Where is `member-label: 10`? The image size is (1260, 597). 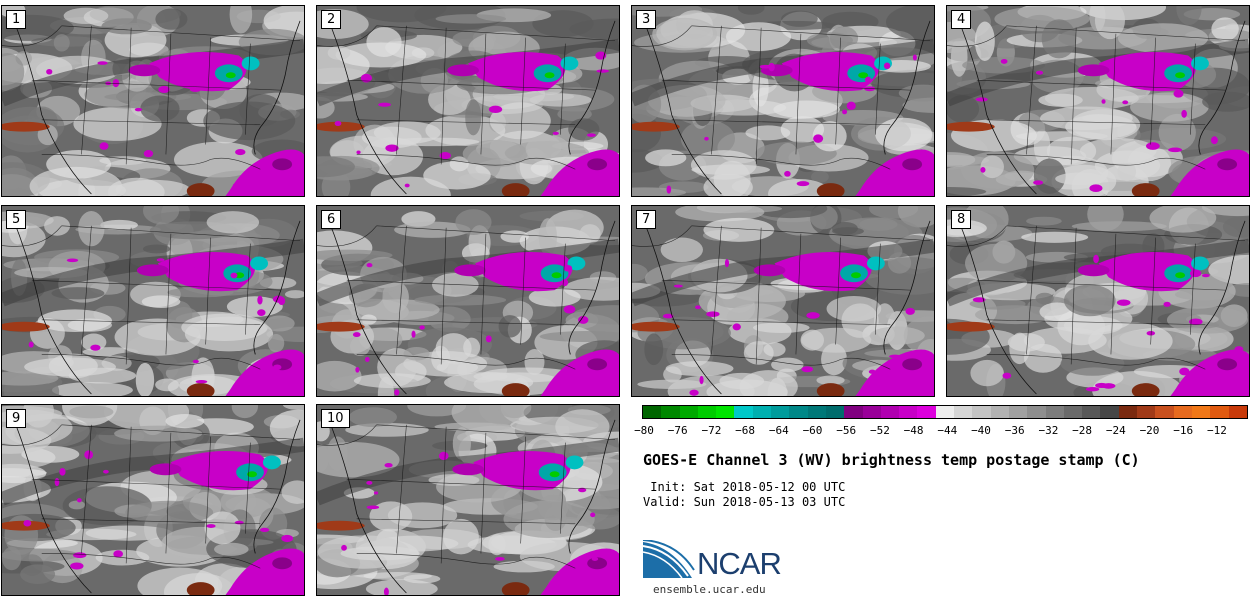
member-label: 10 is located at coordinates (335, 418).